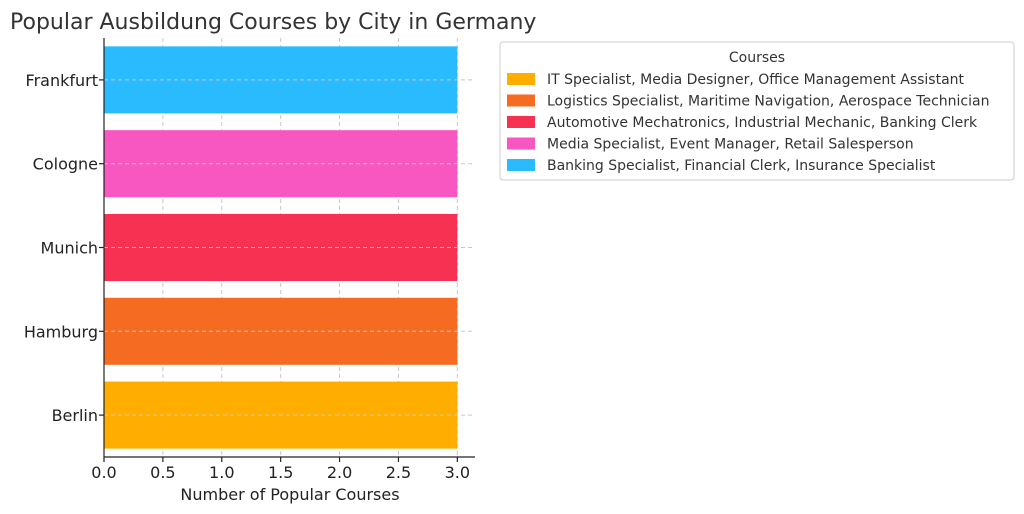 This screenshot has width=1024, height=514. Describe the element at coordinates (103, 472) in the screenshot. I see `x-tick-label: 0.0` at that location.